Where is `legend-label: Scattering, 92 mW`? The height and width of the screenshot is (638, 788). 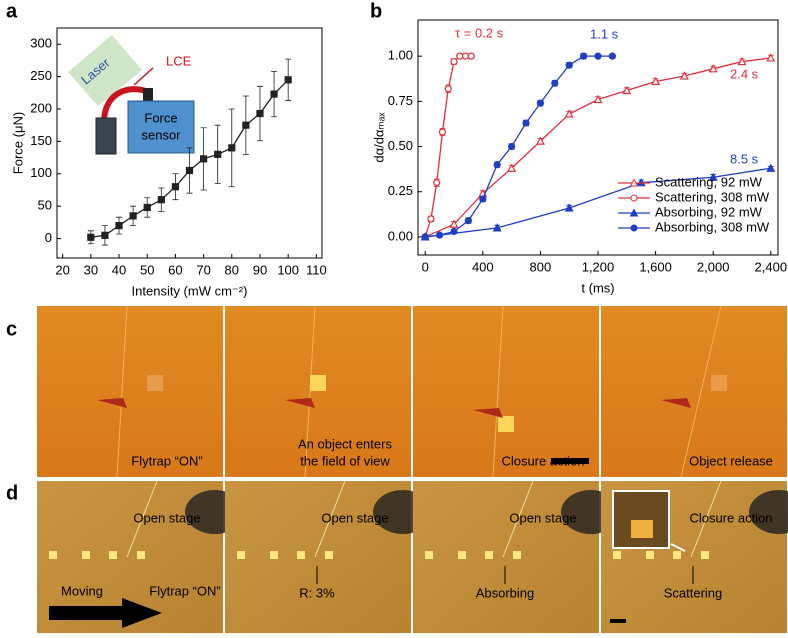
legend-label: Scattering, 92 mW is located at coordinates (709, 181).